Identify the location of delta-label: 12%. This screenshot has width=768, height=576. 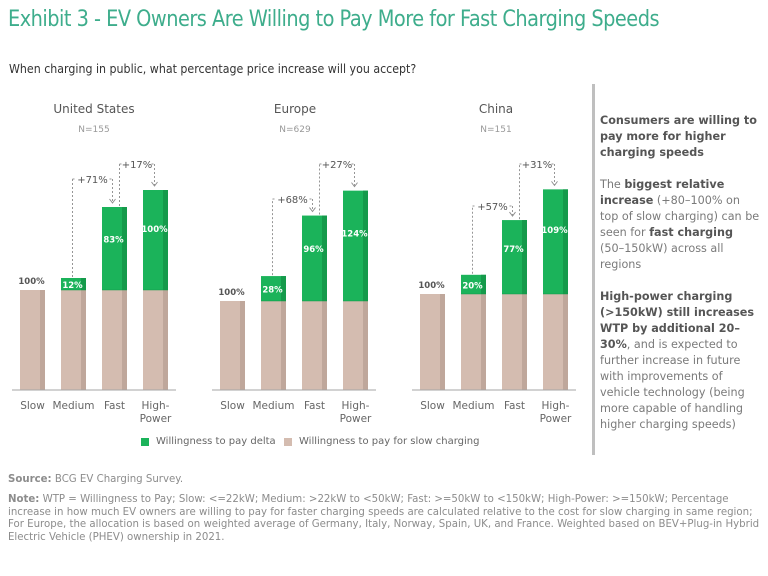
(72, 286).